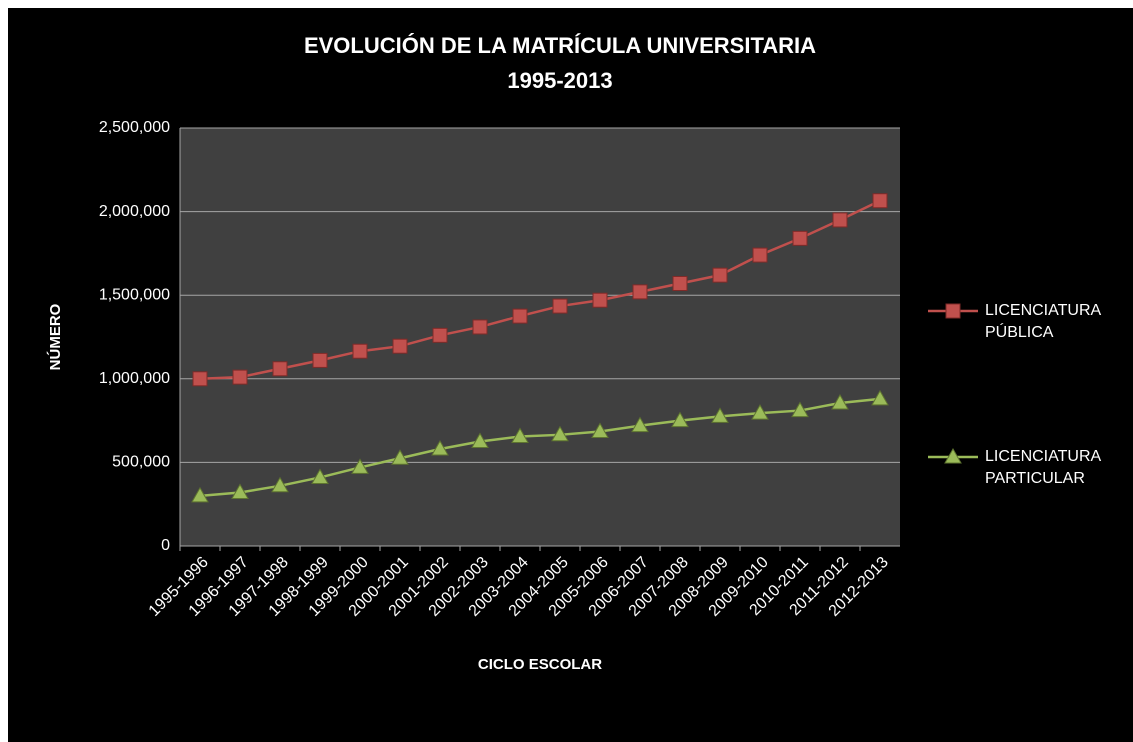  What do you see at coordinates (540, 447) in the screenshot?
I see `series-line` at bounding box center [540, 447].